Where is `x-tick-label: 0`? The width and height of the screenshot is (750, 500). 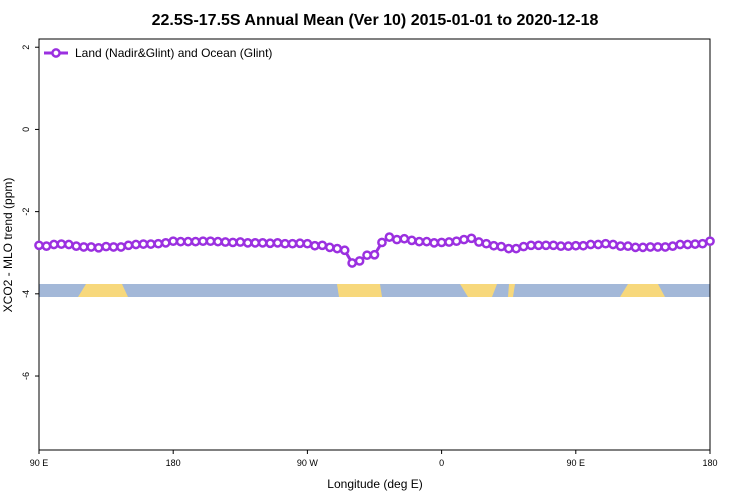
x-tick-label: 0 is located at coordinates (441, 463).